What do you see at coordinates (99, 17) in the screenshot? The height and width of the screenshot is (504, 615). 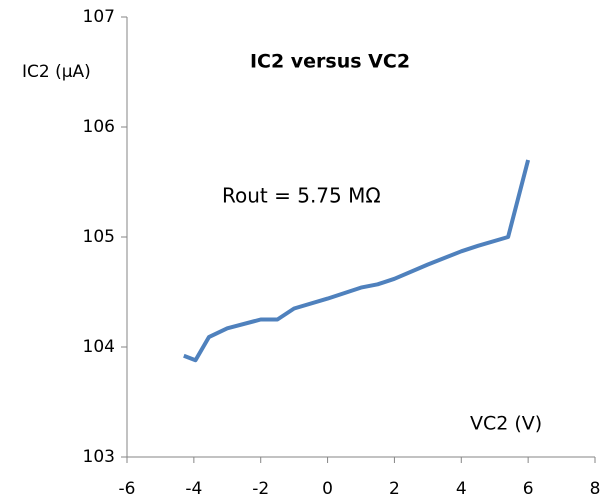 I see `y-tick-label: 107` at bounding box center [99, 17].